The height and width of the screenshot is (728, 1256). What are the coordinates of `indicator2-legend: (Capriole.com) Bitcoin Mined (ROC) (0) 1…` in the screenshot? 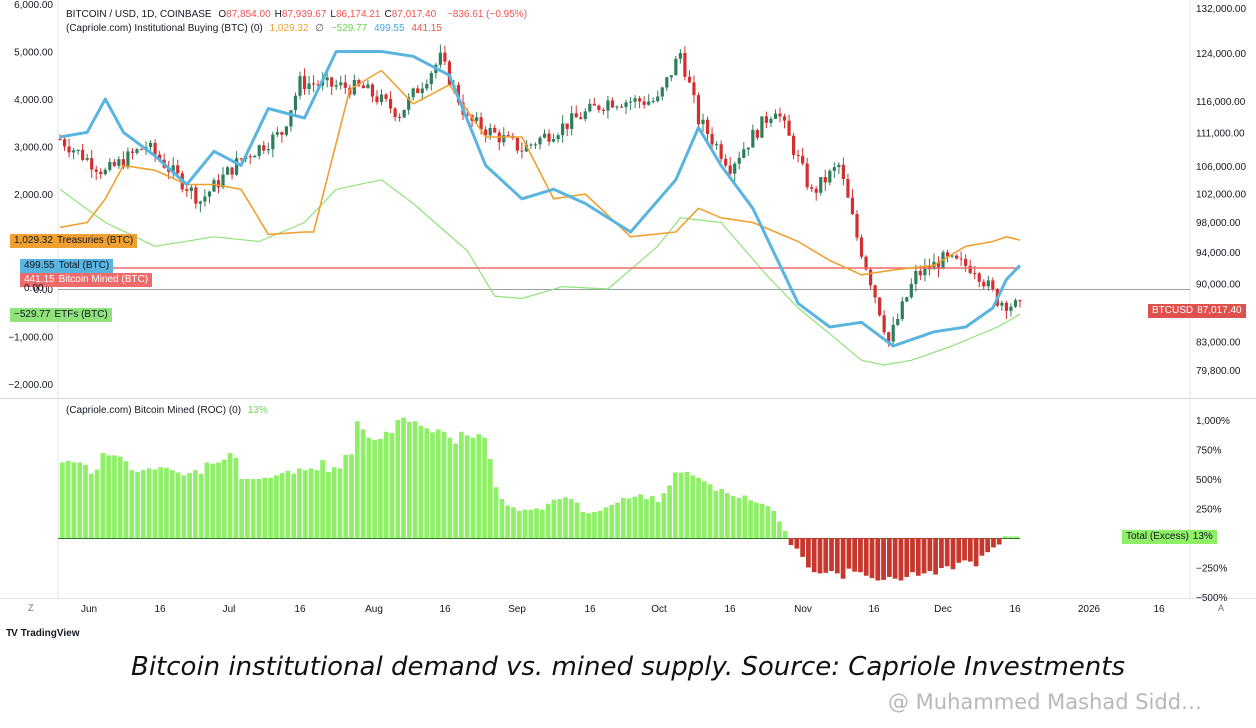 It's located at (169, 410).